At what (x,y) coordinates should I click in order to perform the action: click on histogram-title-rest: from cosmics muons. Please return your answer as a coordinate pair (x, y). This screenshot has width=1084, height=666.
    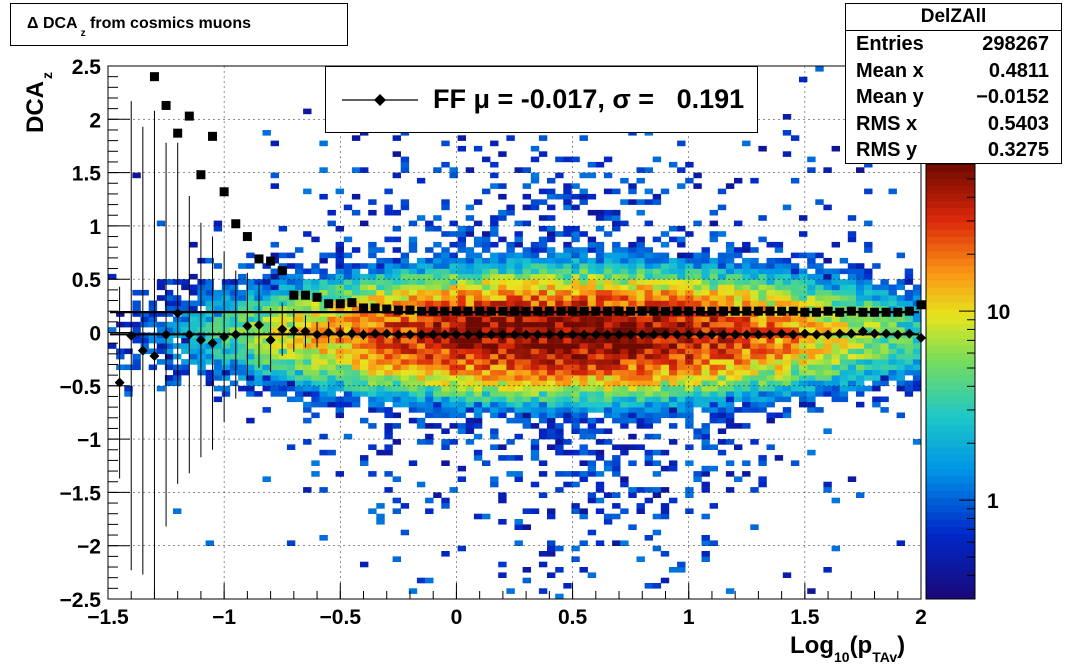
    Looking at the image, I should click on (168, 23).